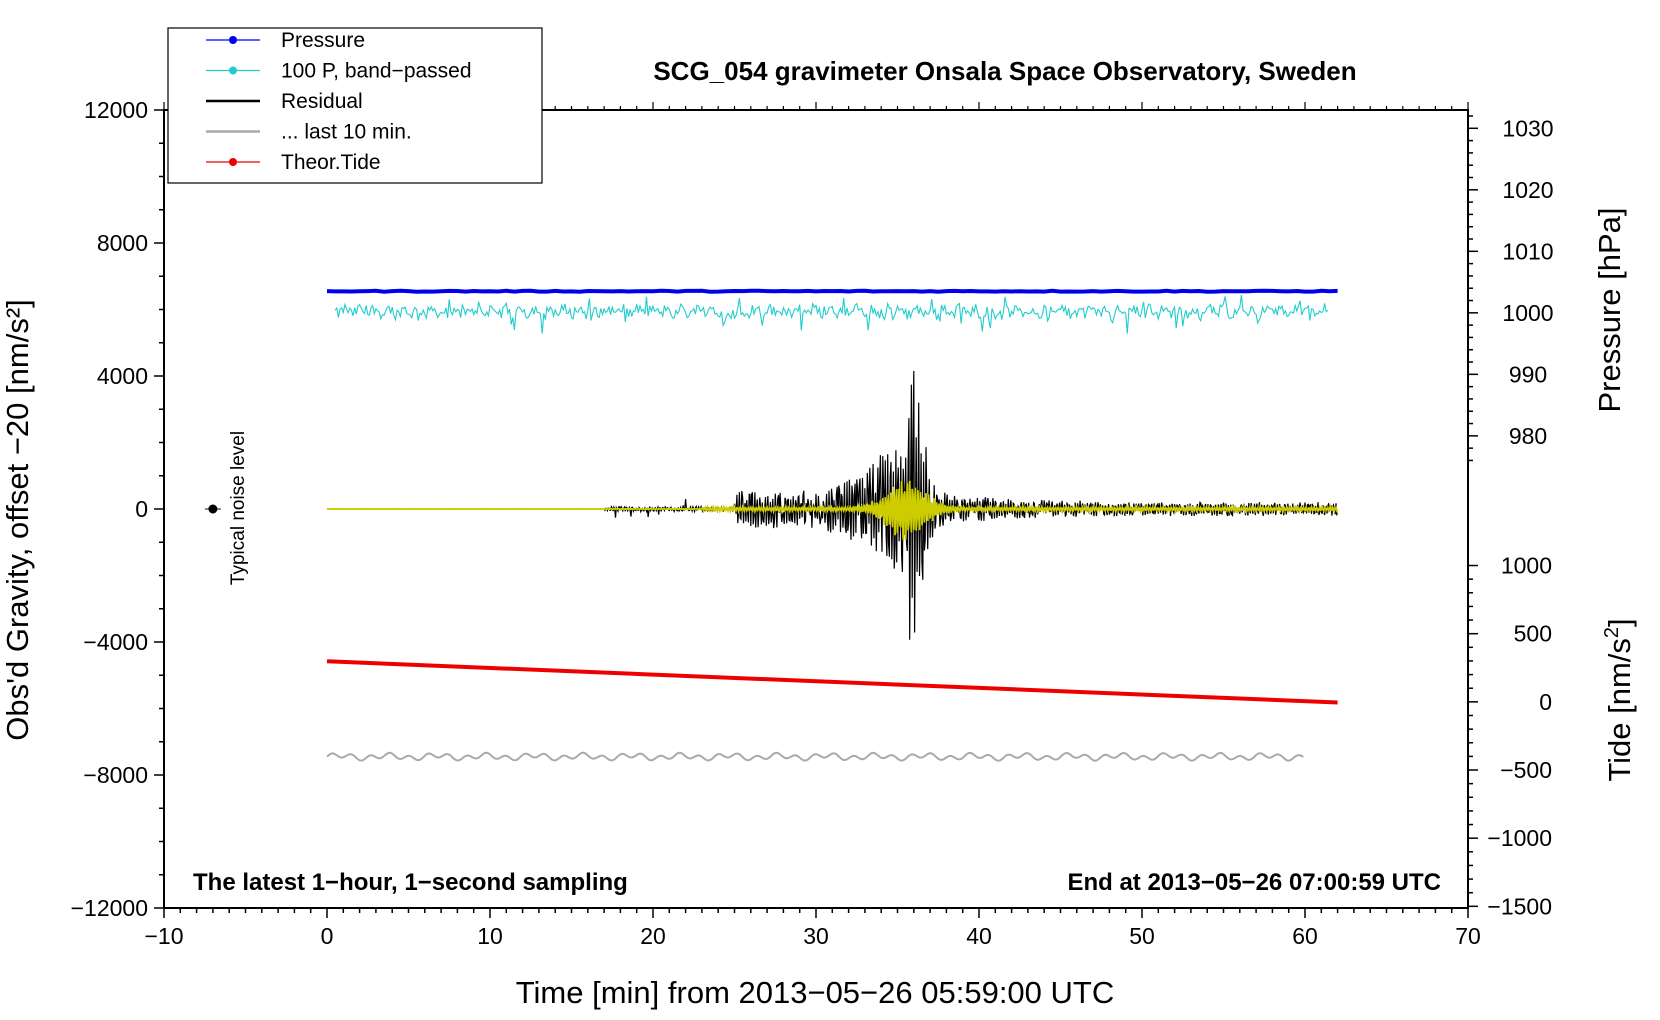 The image size is (1660, 1020). I want to click on legend-box, so click(355, 105).